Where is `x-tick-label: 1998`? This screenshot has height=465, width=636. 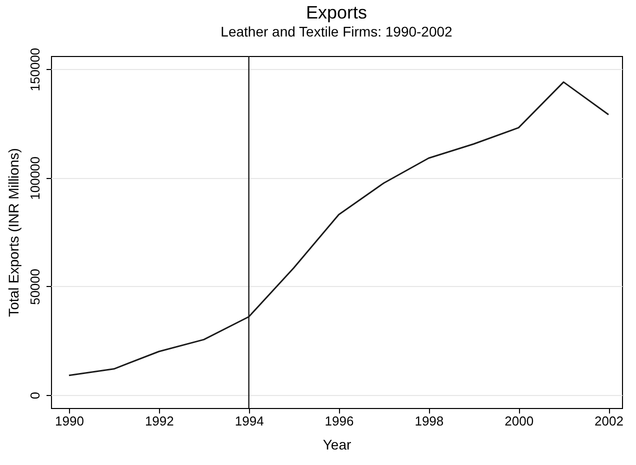
x-tick-label: 1998 is located at coordinates (429, 421).